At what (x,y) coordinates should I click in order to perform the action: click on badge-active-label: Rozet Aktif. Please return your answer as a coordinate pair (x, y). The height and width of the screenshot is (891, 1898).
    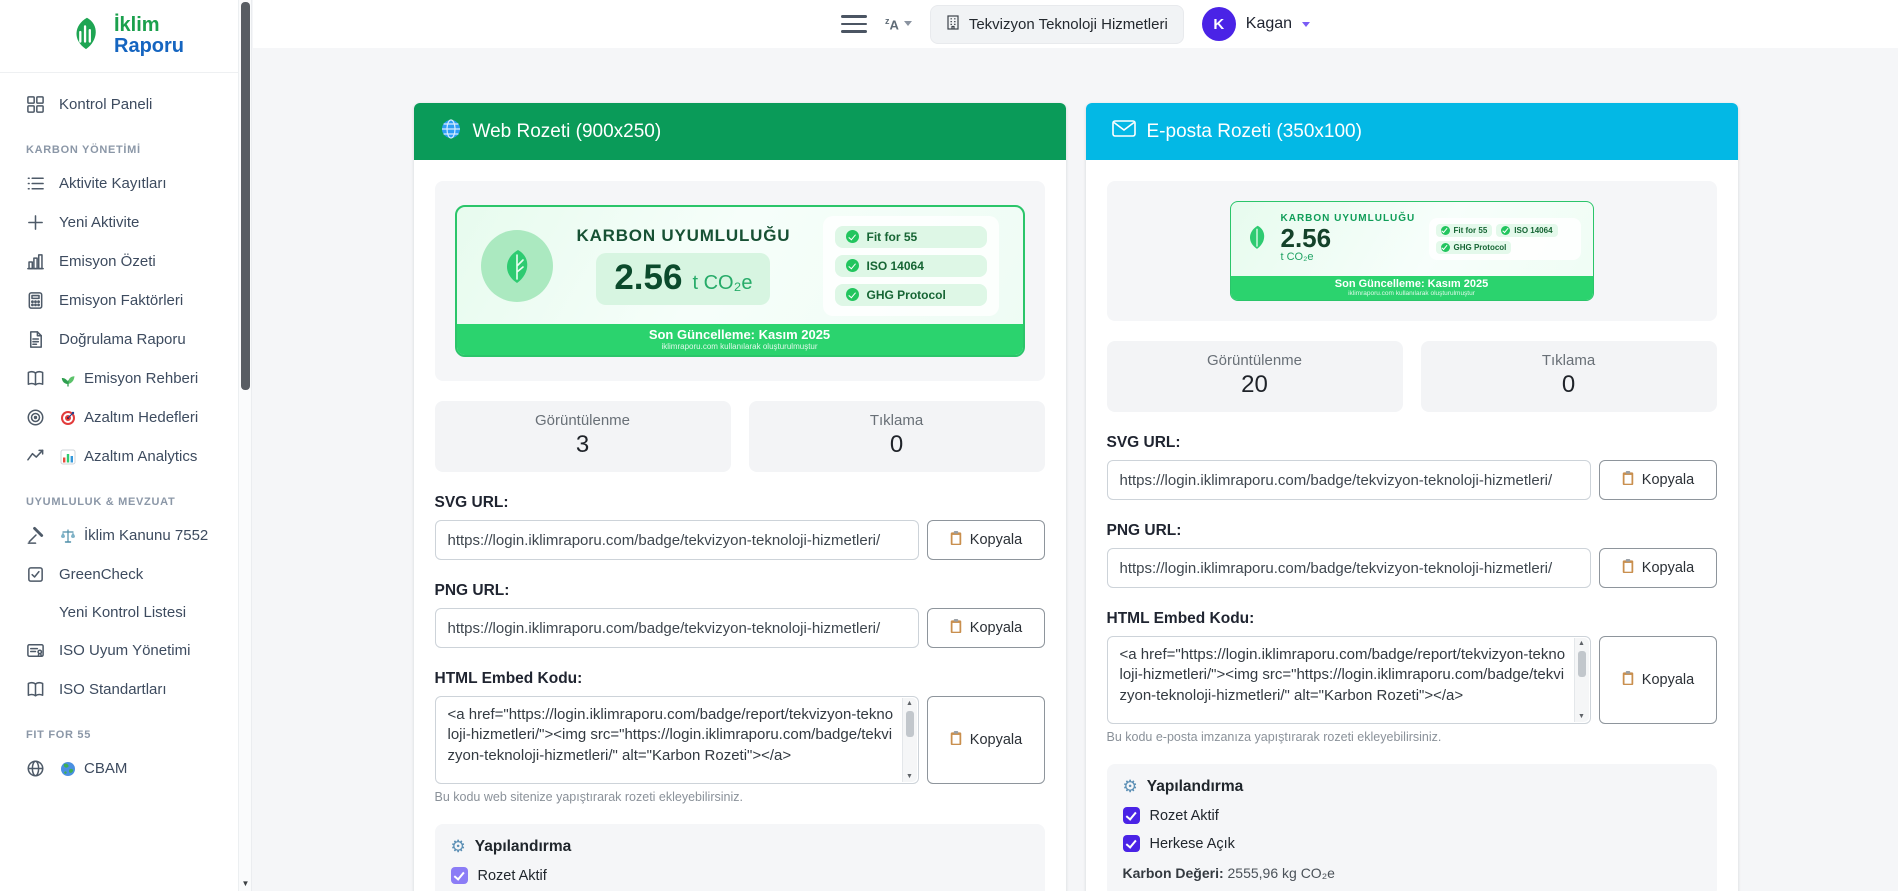
    Looking at the image, I should click on (512, 875).